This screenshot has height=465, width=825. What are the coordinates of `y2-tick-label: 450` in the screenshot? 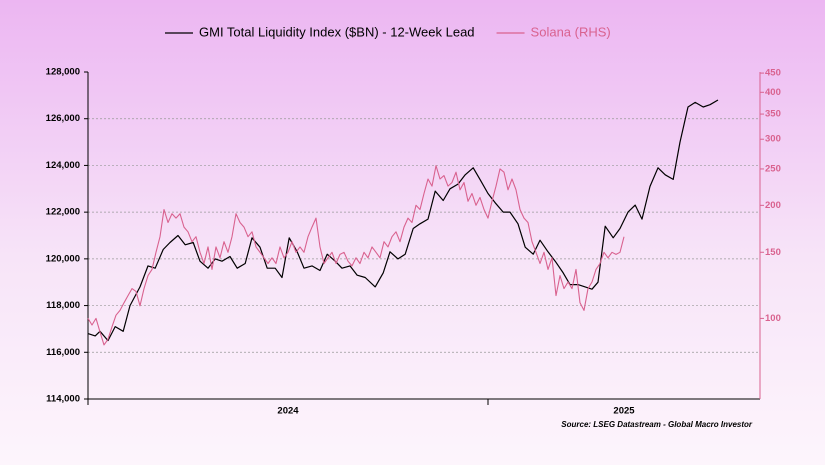 It's located at (773, 73).